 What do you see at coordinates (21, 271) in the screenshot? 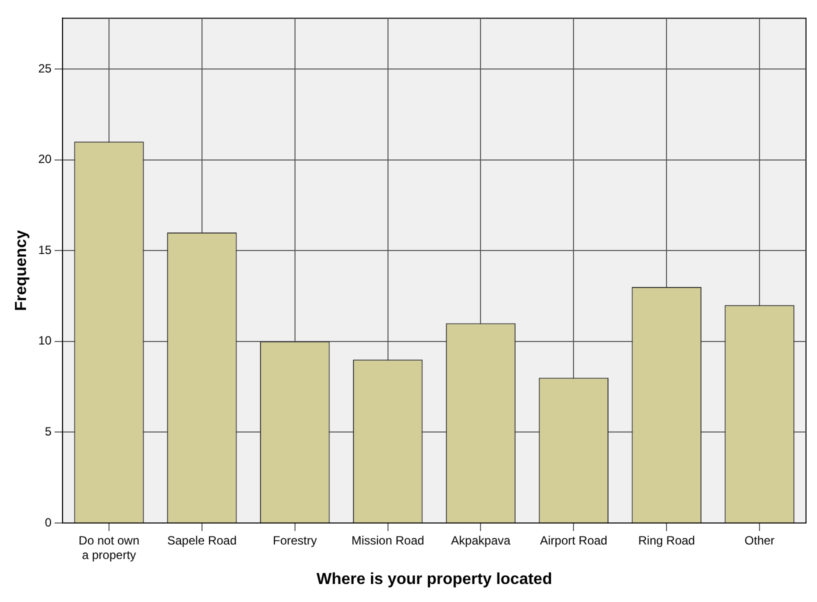
I see `y-axis-title: Frequency` at bounding box center [21, 271].